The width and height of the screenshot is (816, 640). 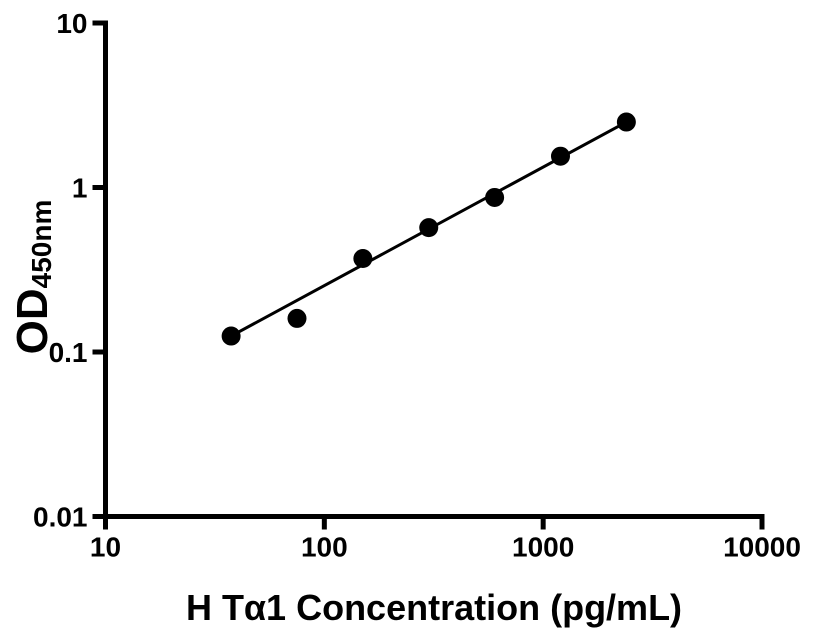 I want to click on y-tick-label: 0.1, so click(x=68, y=352).